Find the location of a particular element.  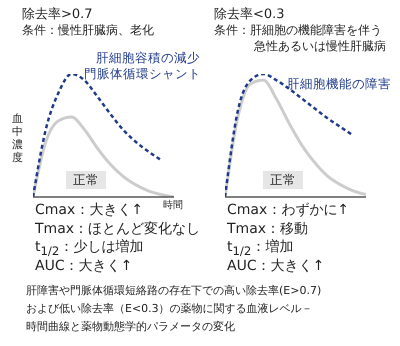

chart-subtitle: 条件：肝細胞の機能障害を伴う急性あるいは慢性肝臓病 is located at coordinates (300, 38).